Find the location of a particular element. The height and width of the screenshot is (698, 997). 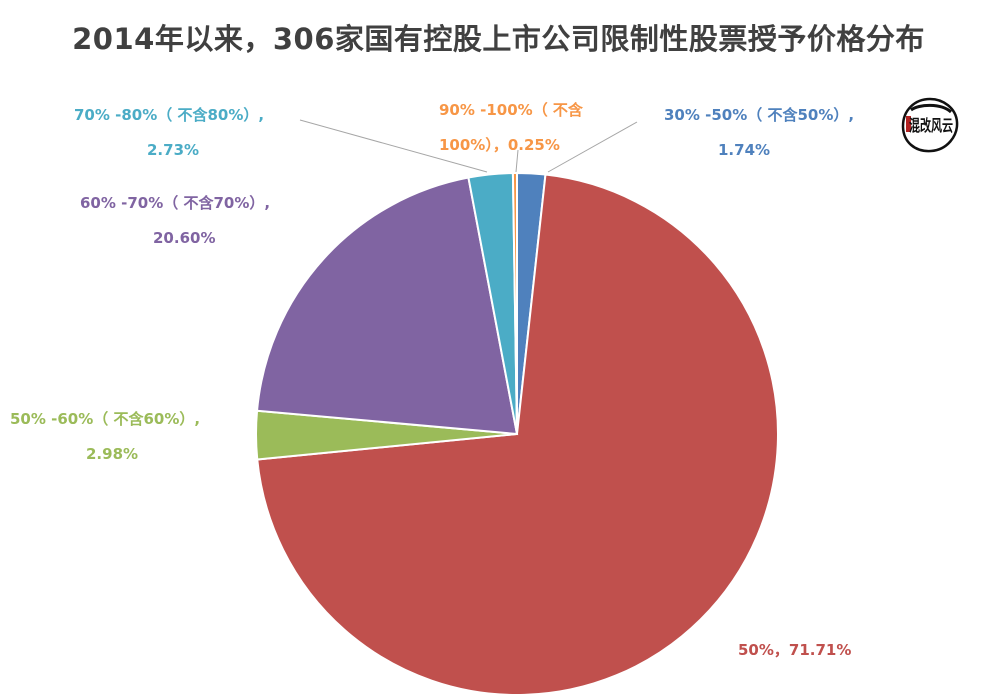

slice-value-label: 2.73% is located at coordinates (173, 150).